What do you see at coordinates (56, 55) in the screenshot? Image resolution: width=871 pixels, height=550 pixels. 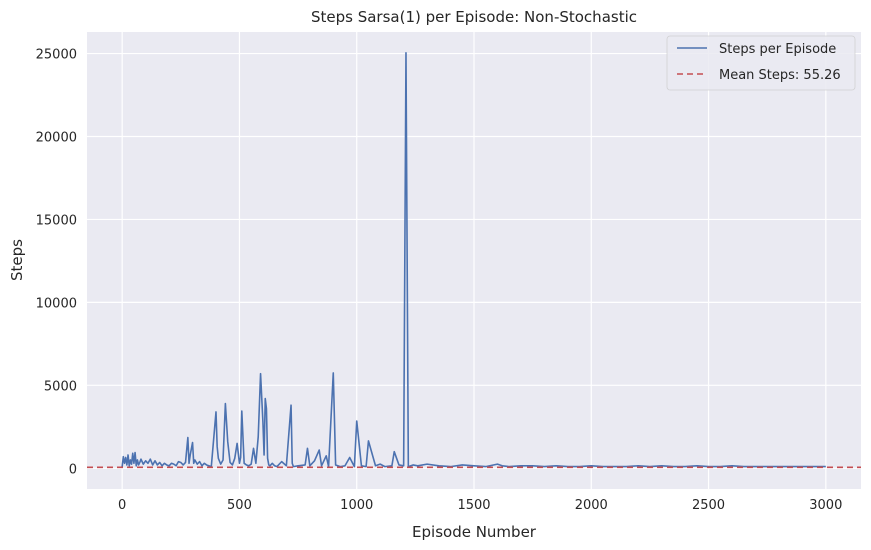 I see `y-tick-label: 25000` at bounding box center [56, 55].